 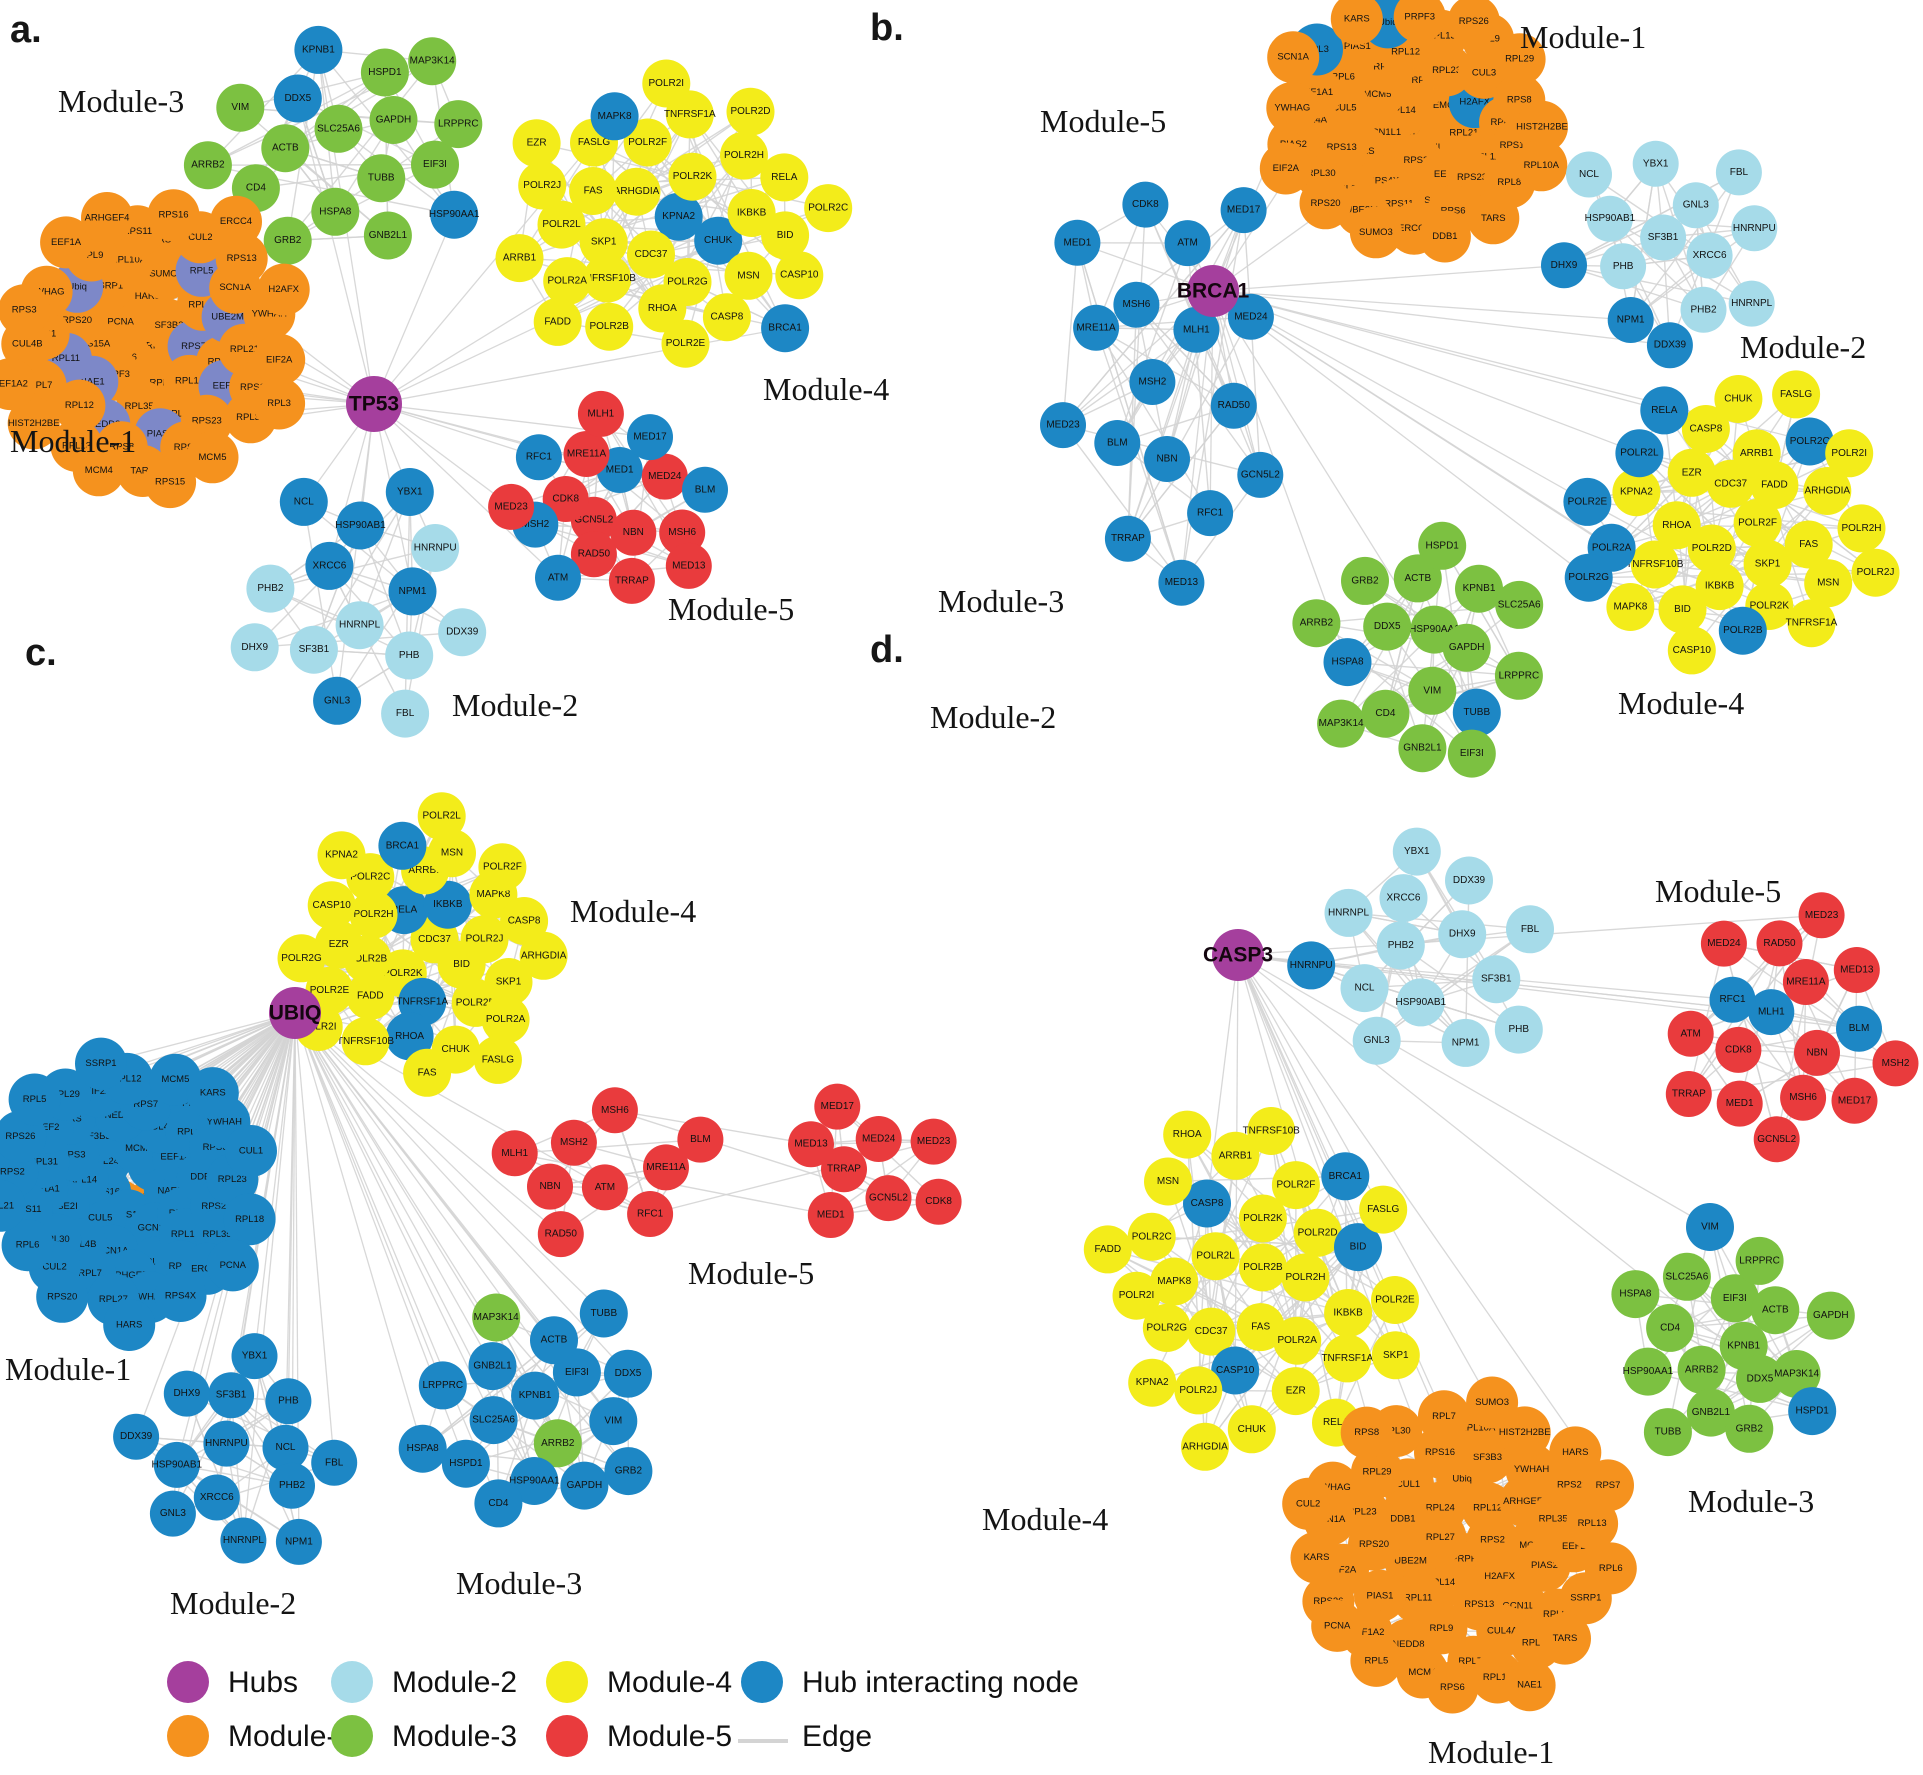 What do you see at coordinates (79, 405) in the screenshot?
I see `node-RPL12: RPL12` at bounding box center [79, 405].